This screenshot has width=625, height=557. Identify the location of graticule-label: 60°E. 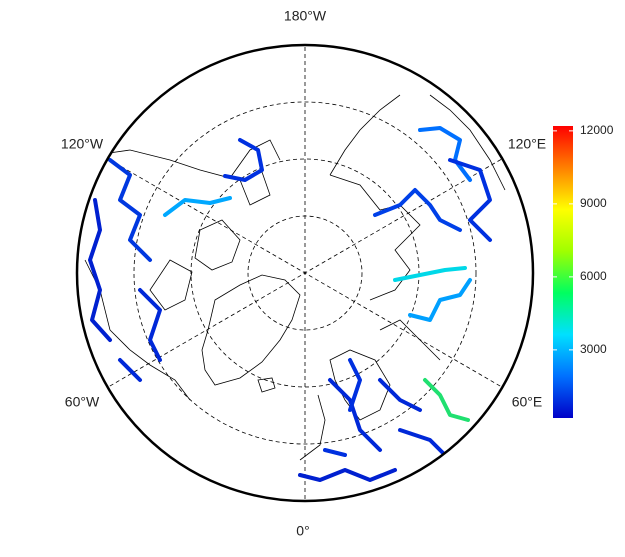
(527, 402).